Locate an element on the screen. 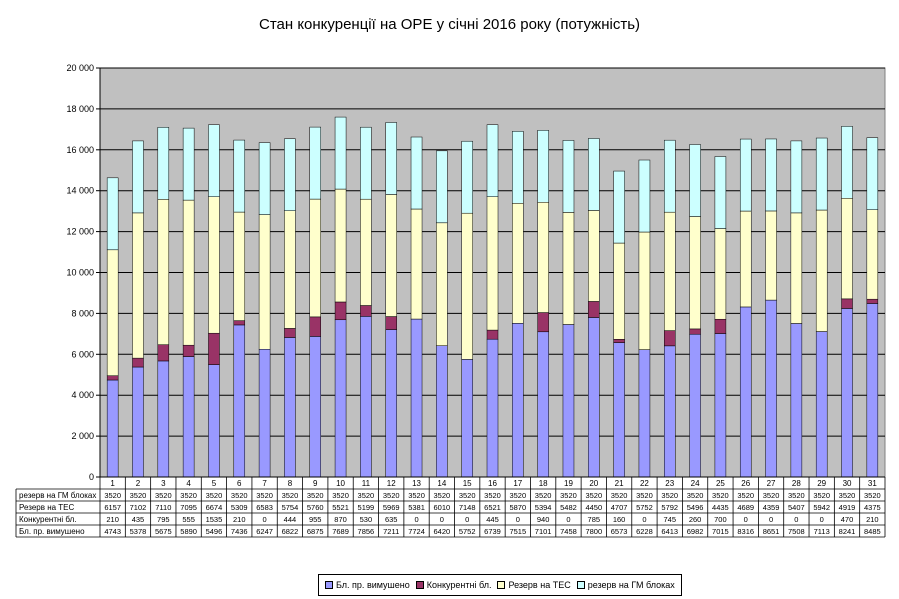  data-label: 7211 is located at coordinates (391, 531).